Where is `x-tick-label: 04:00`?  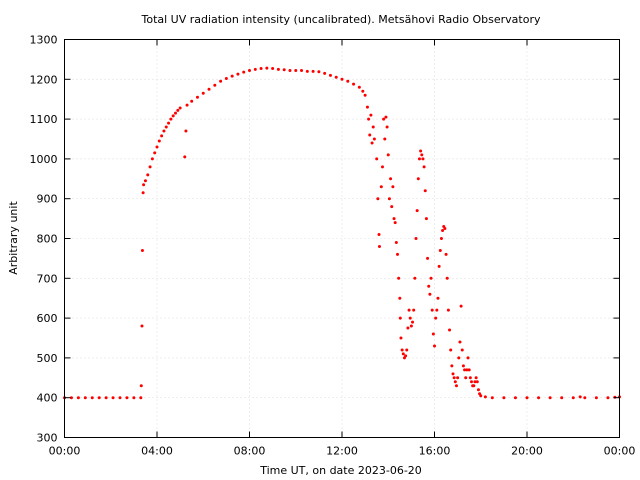
x-tick-label: 04:00 is located at coordinates (157, 451).